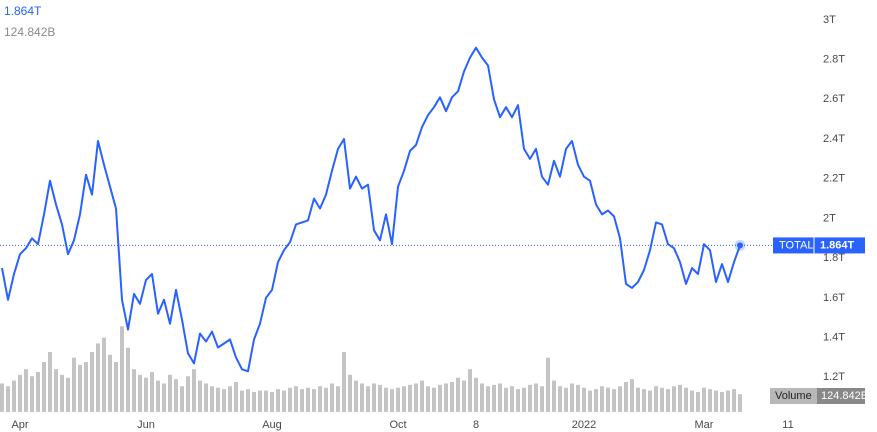  I want to click on x-tick-label: 2022, so click(584, 425).